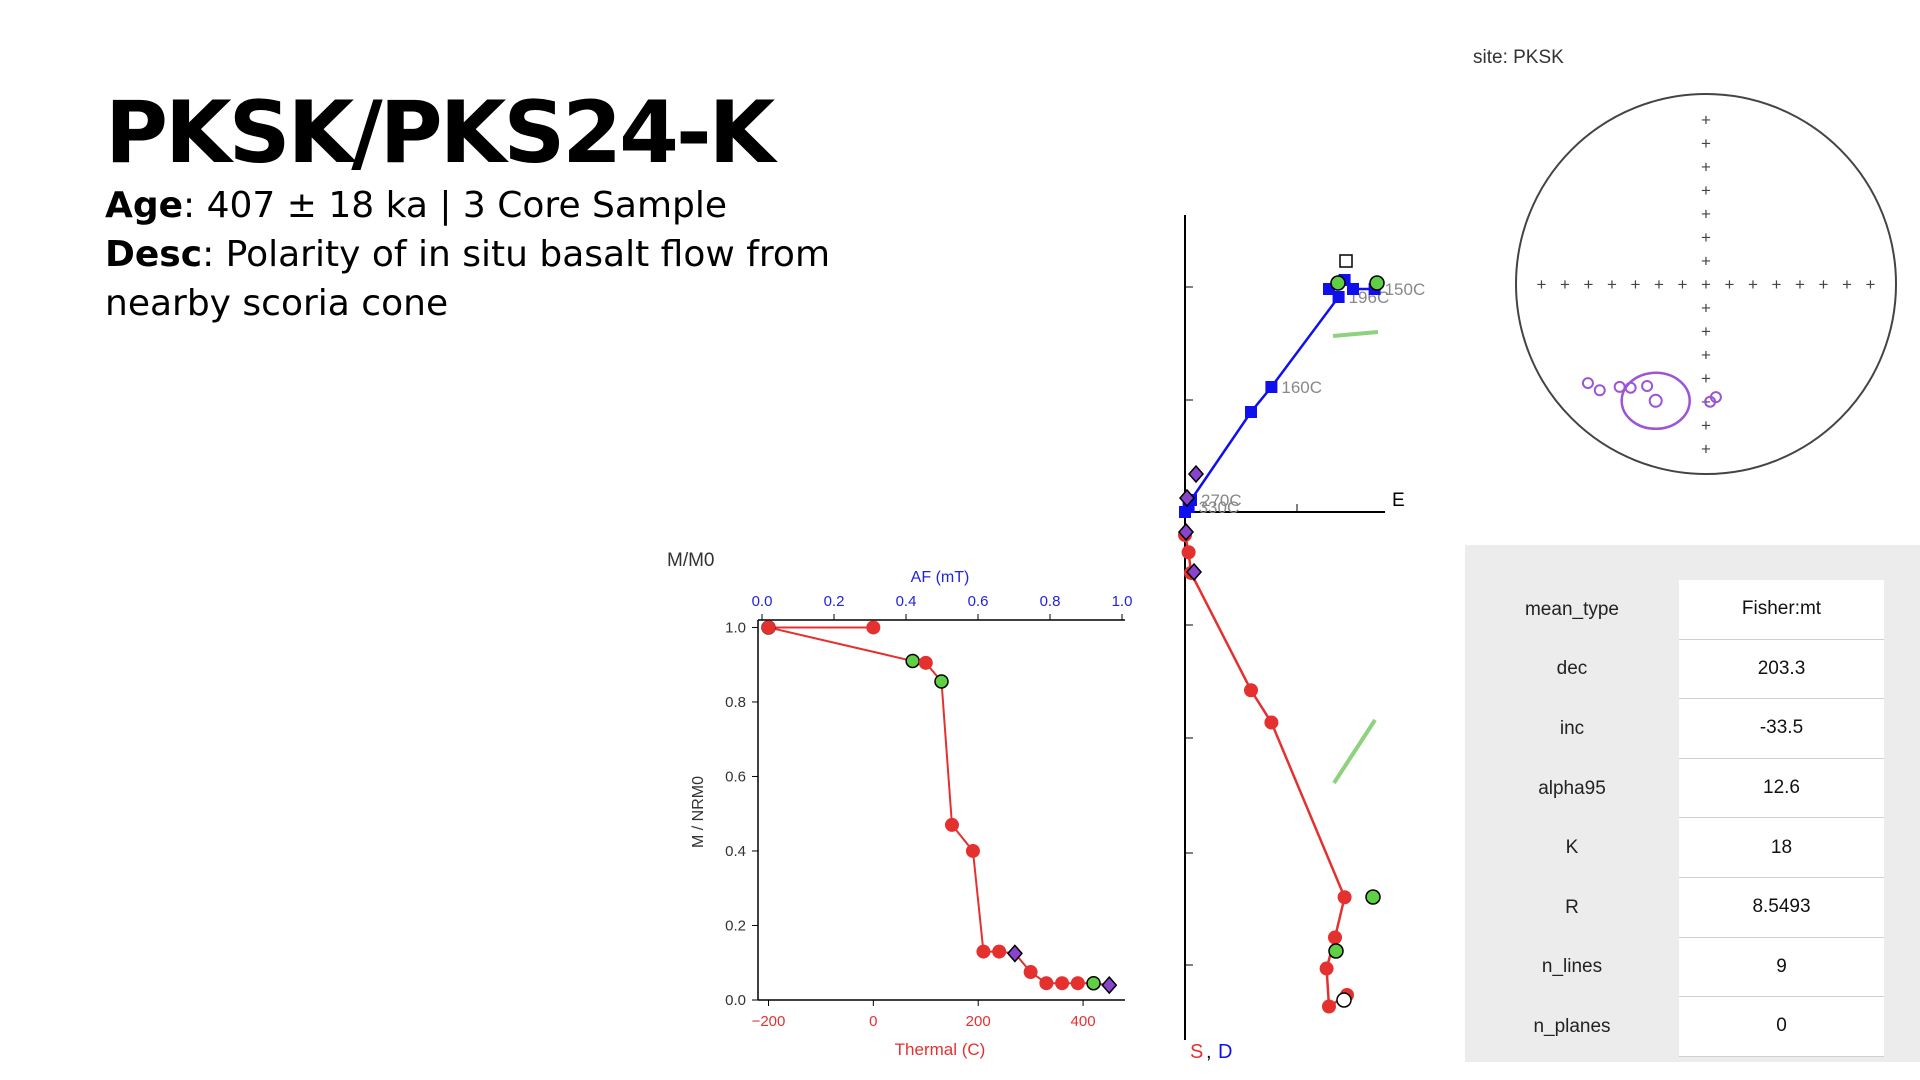 The width and height of the screenshot is (1920, 1080). I want to click on alpha95-ellipse, so click(1655, 401).